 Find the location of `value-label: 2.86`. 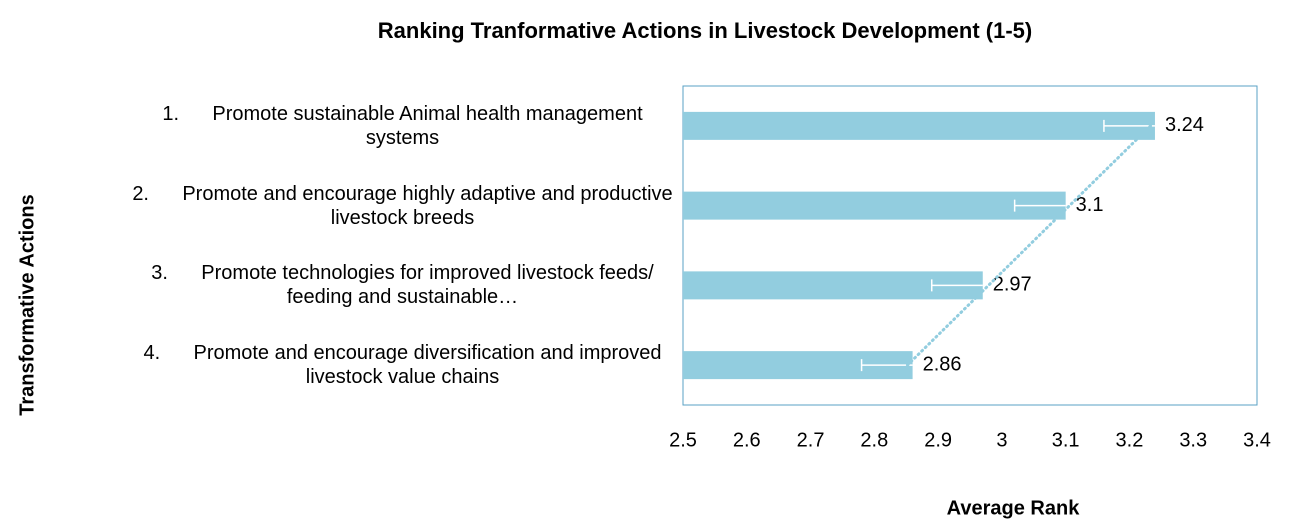

value-label: 2.86 is located at coordinates (942, 364).